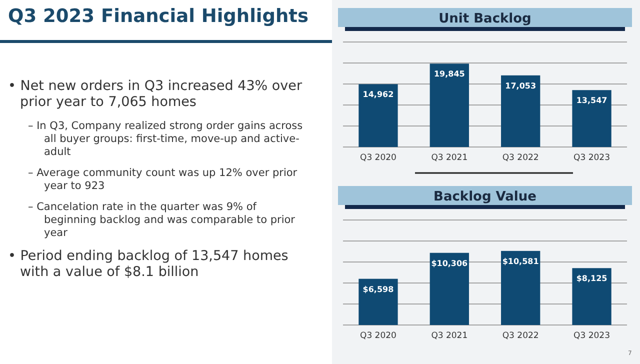 The width and height of the screenshot is (640, 364). Describe the element at coordinates (521, 261) in the screenshot. I see `data-label: $10,581` at that location.